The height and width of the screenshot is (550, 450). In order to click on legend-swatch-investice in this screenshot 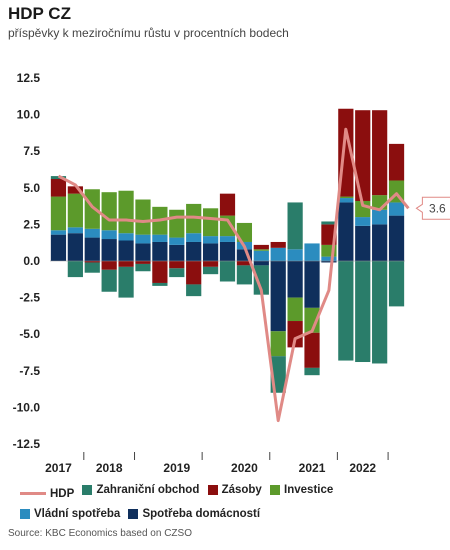, I will do `click(275, 490)`.